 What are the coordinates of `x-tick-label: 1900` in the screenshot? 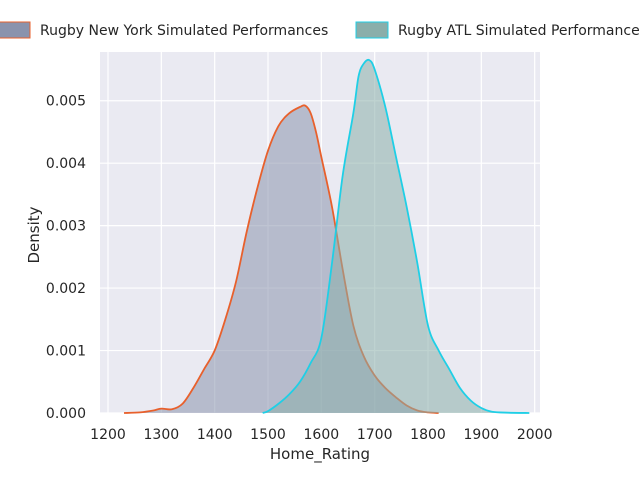 It's located at (482, 435).